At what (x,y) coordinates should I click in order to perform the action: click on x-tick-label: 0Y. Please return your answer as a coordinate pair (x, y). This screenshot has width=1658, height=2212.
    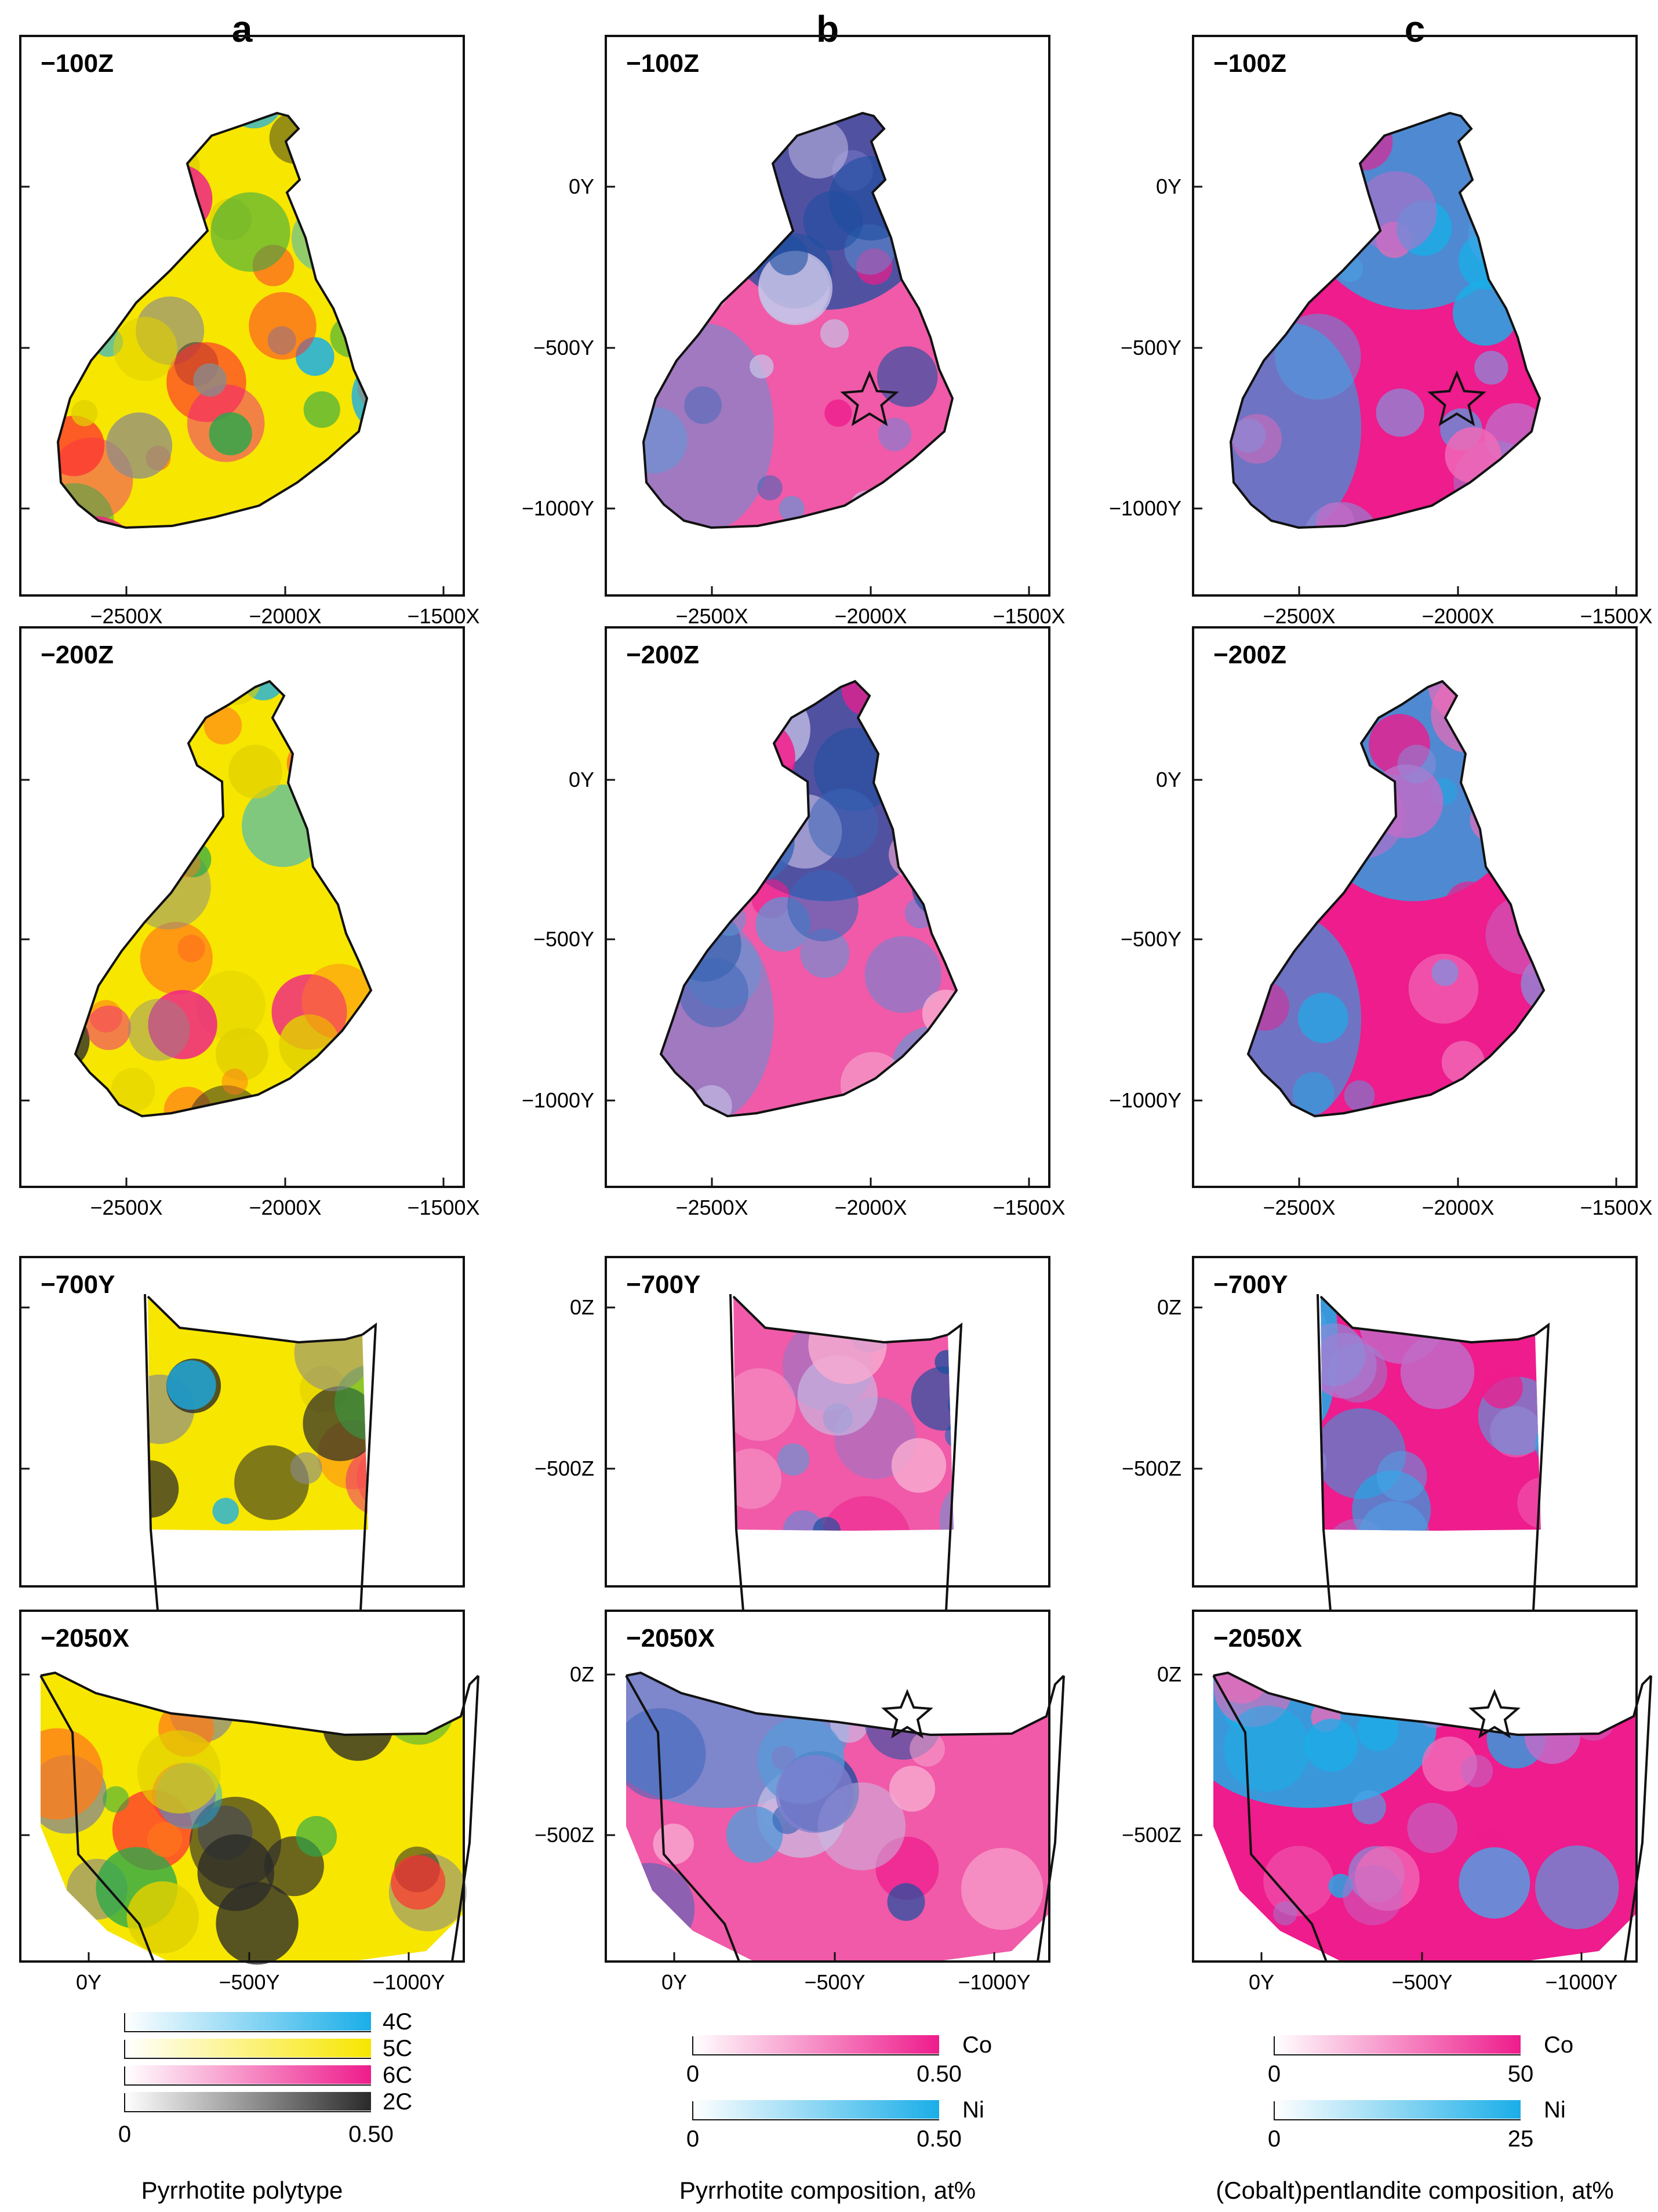
    Looking at the image, I should click on (674, 1982).